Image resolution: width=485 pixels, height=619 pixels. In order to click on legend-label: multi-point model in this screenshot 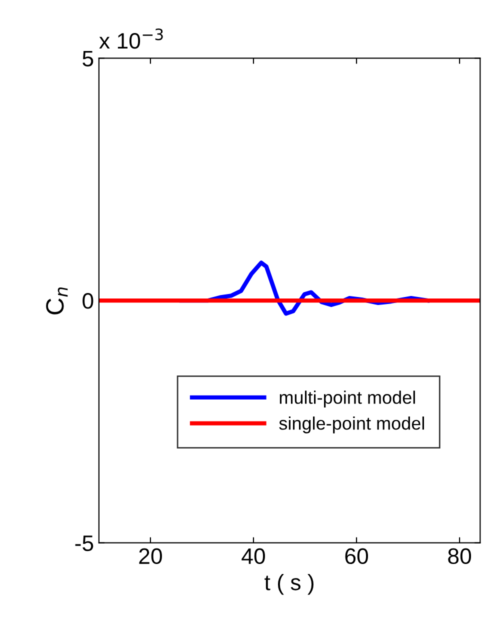, I will do `click(347, 399)`.